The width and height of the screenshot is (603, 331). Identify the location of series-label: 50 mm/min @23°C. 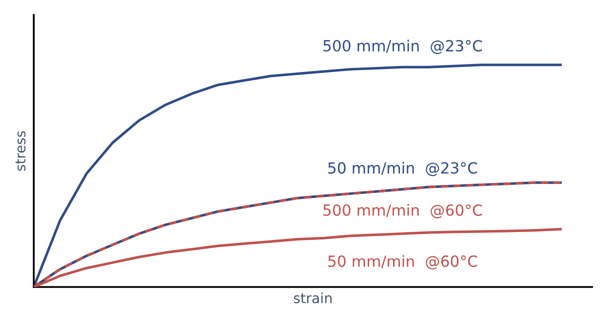
(403, 169).